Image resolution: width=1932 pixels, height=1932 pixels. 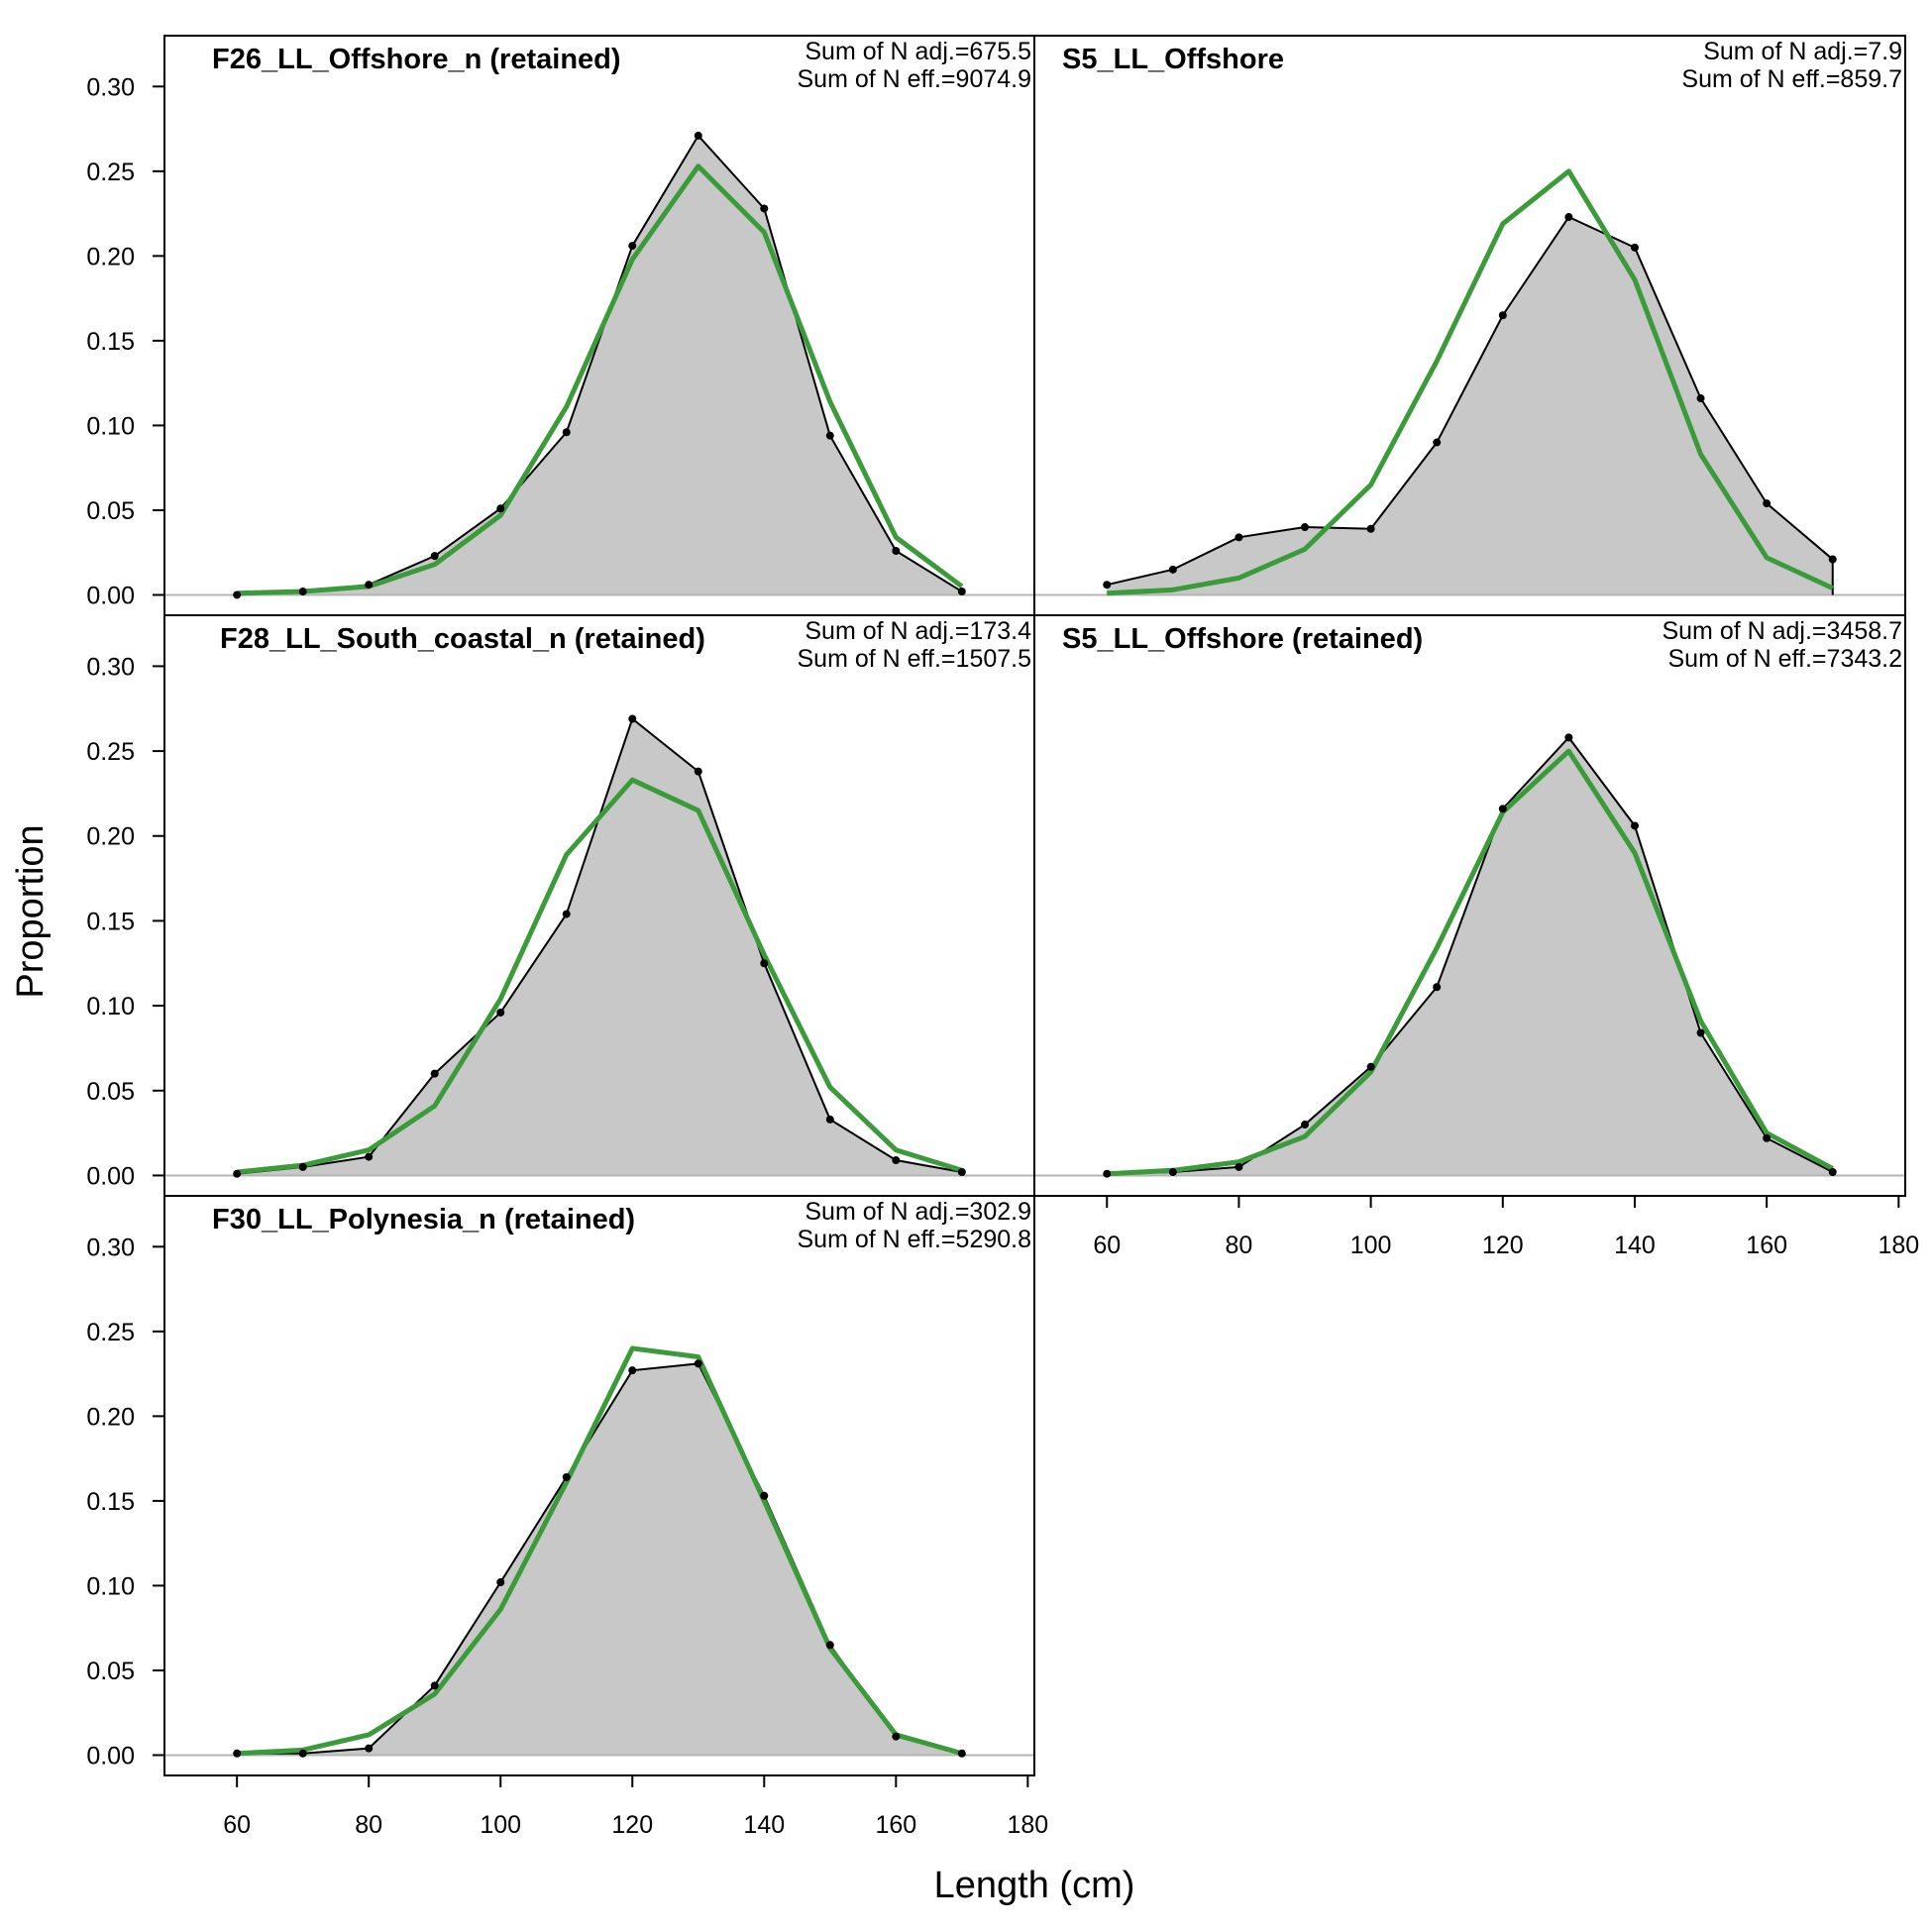 I want to click on panel-title: F26_LL_Offshore_n (retained), so click(x=417, y=59).